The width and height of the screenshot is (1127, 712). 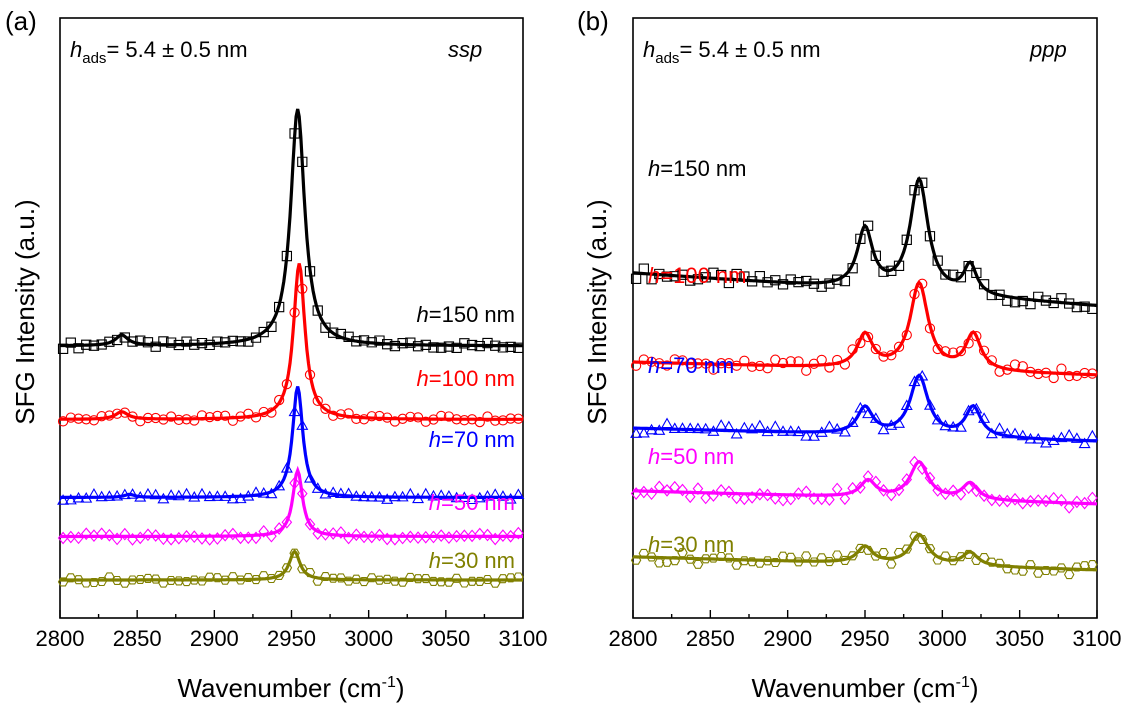 I want to click on panel-b-series-1: h=100 nm, so click(x=864, y=323).